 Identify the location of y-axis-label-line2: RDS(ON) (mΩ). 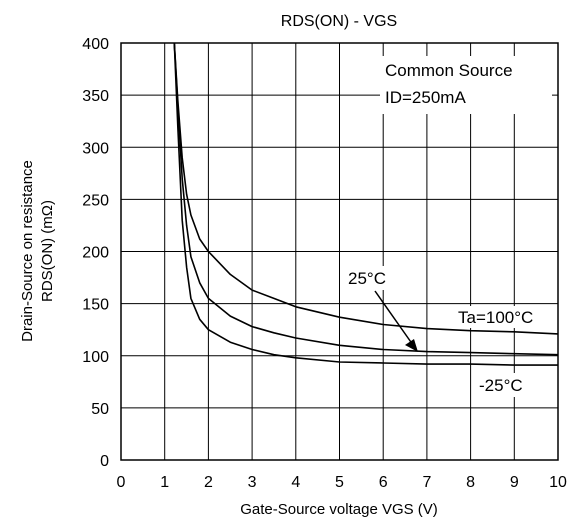
(47, 251).